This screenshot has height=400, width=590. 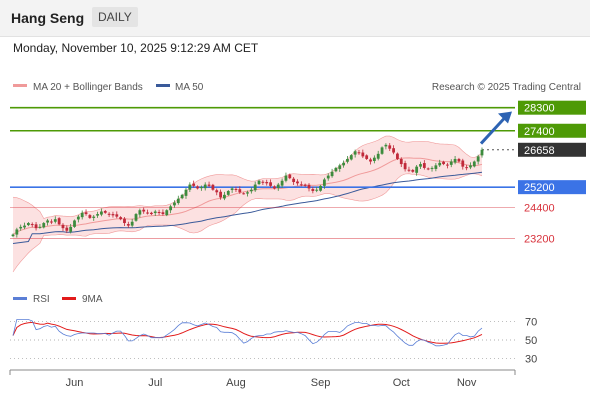 What do you see at coordinates (531, 341) in the screenshot?
I see `rsi-tick-50: 50` at bounding box center [531, 341].